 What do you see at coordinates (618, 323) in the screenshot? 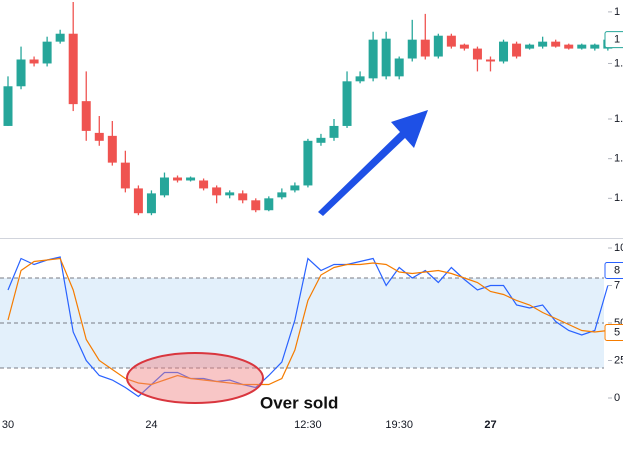
I see `y-tick-label: 50` at bounding box center [618, 323].